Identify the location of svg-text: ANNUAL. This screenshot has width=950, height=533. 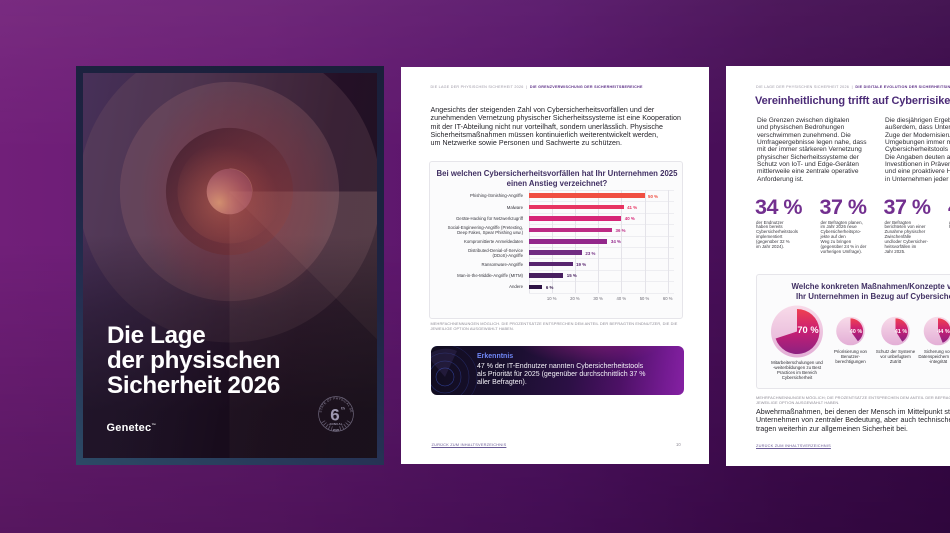
(336, 424).